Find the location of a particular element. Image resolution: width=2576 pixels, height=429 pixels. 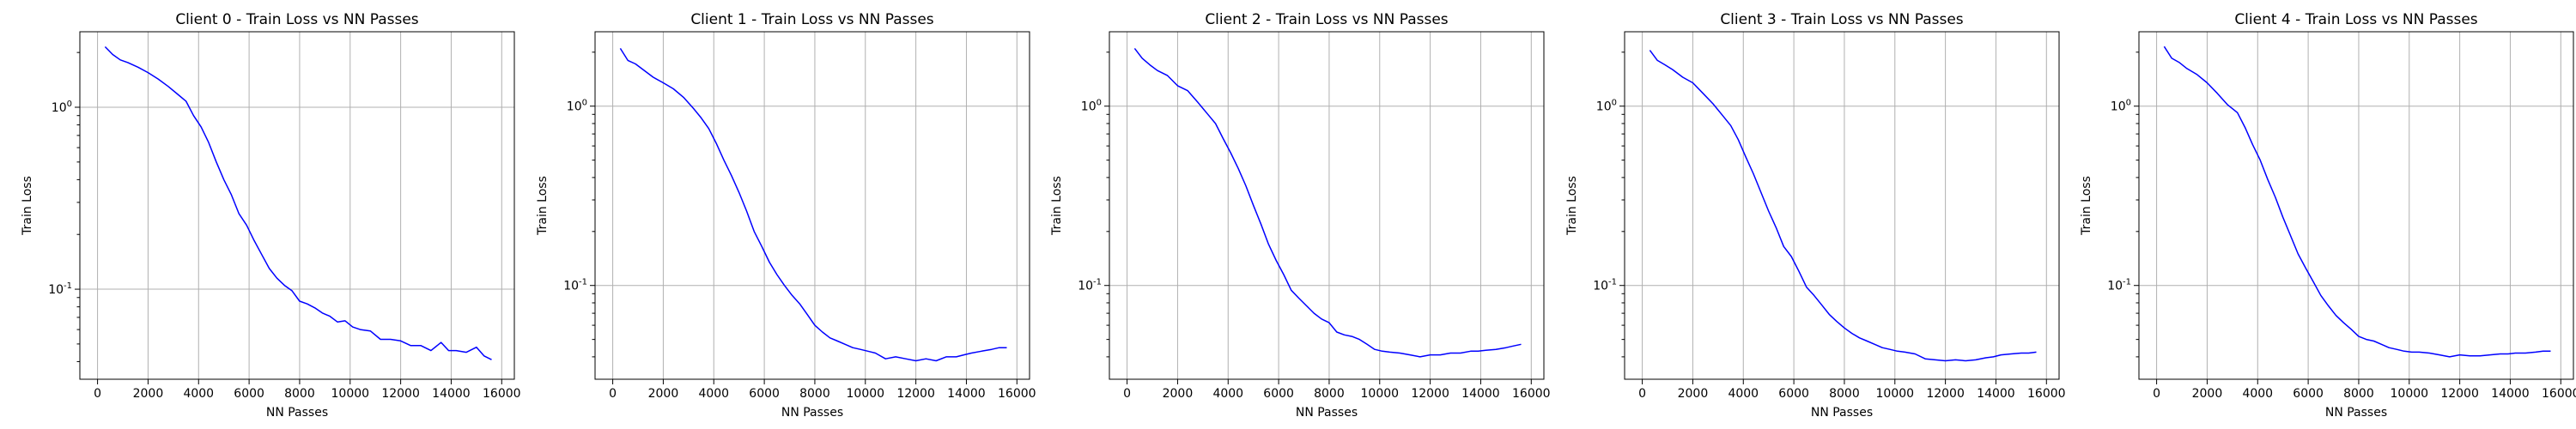

chart-title: Client 4 - Train Loss vs NN Passes is located at coordinates (2355, 19).